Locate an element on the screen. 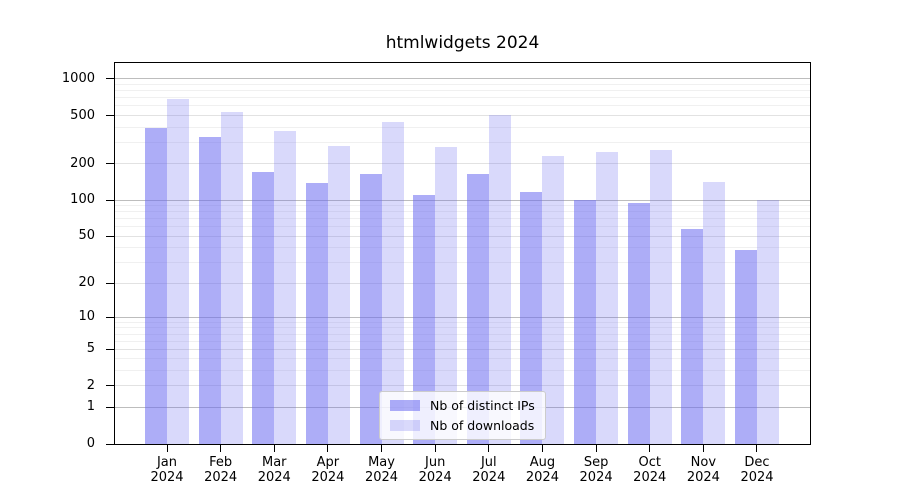  x-tick-label-sep: Sep 2024 is located at coordinates (596, 470).